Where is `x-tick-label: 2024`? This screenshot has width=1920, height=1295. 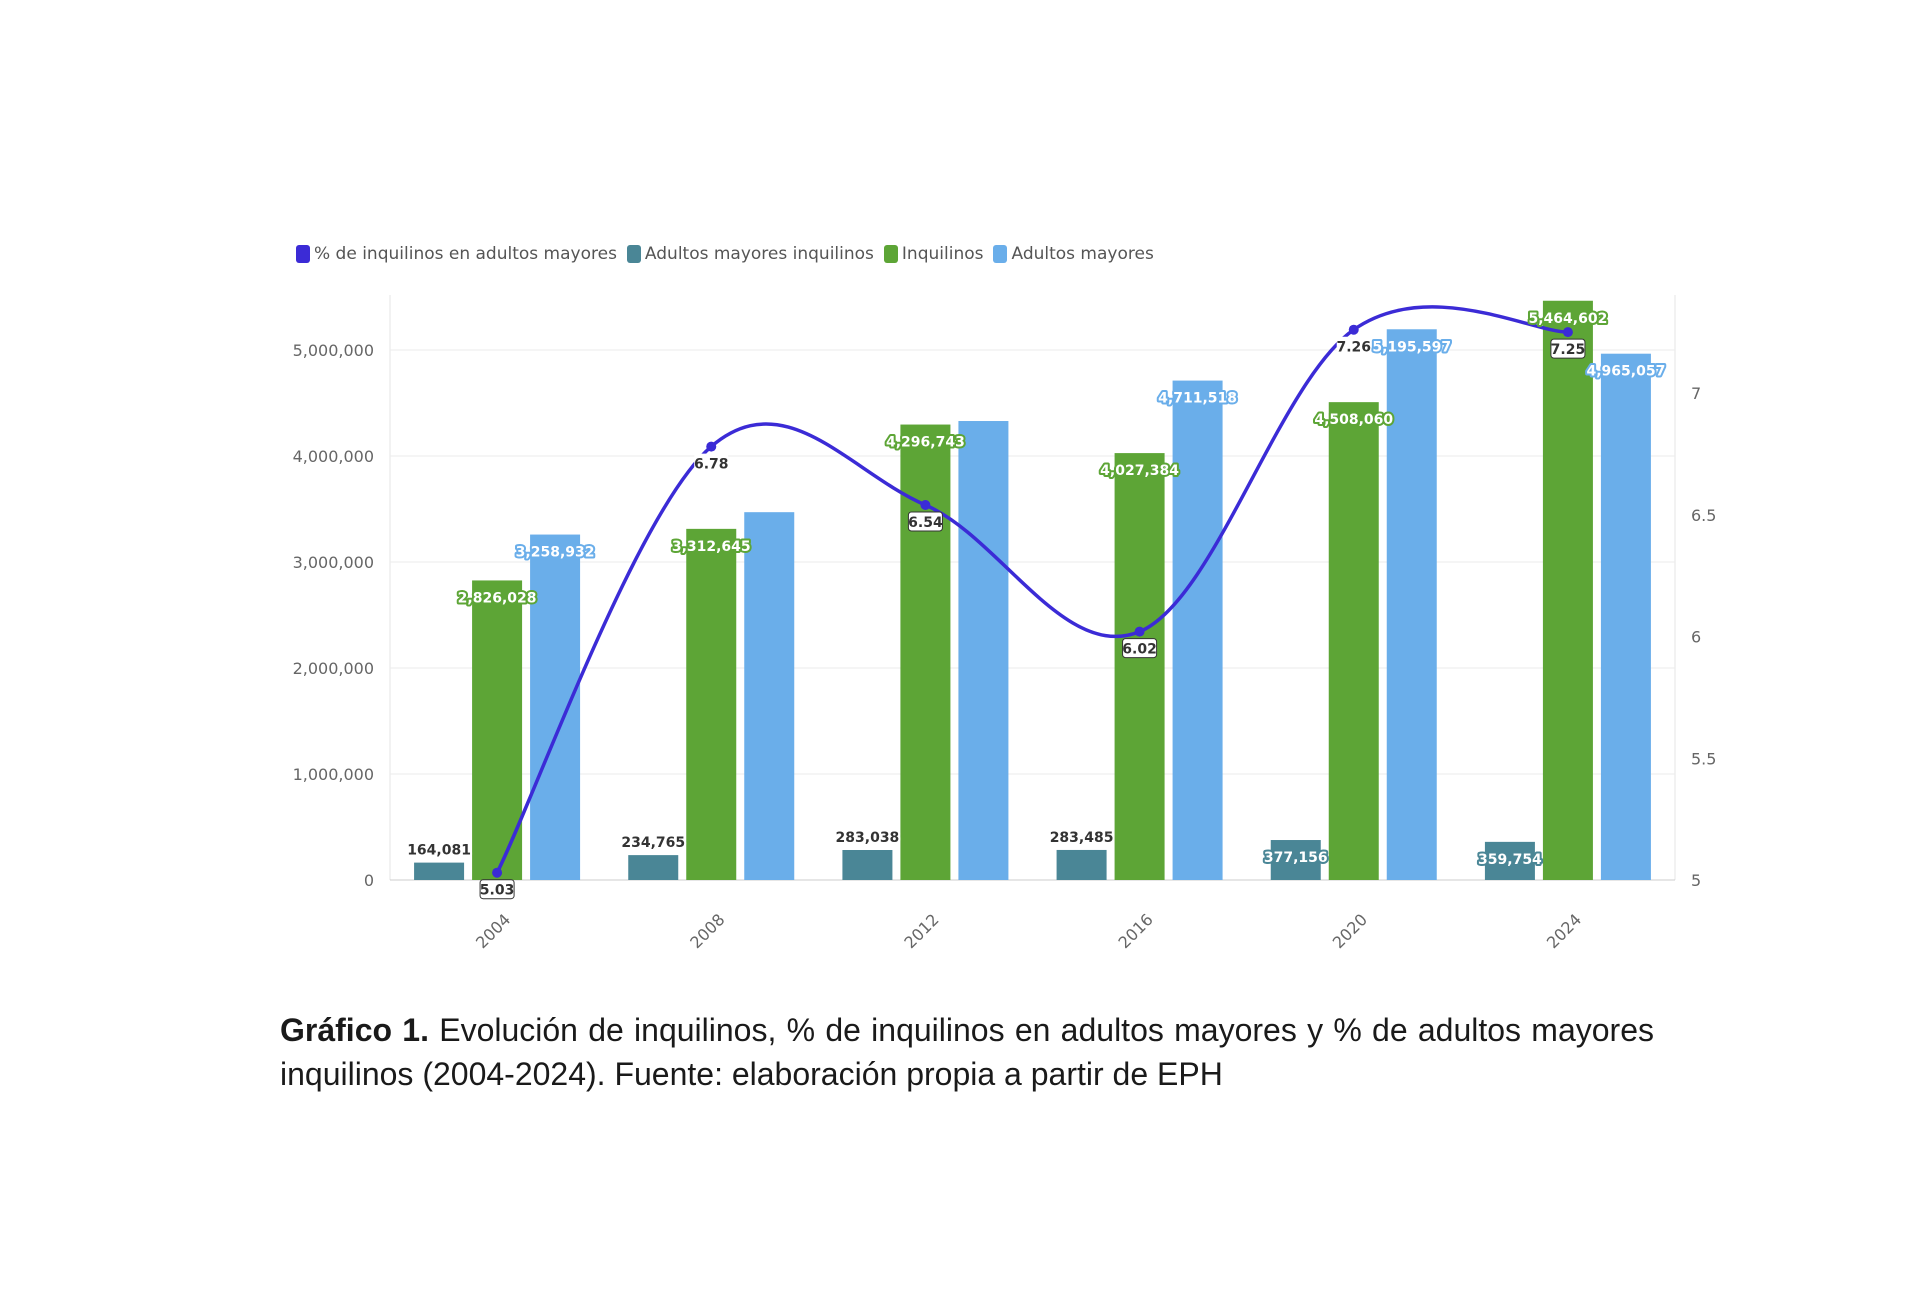 x-tick-label: 2024 is located at coordinates (1564, 931).